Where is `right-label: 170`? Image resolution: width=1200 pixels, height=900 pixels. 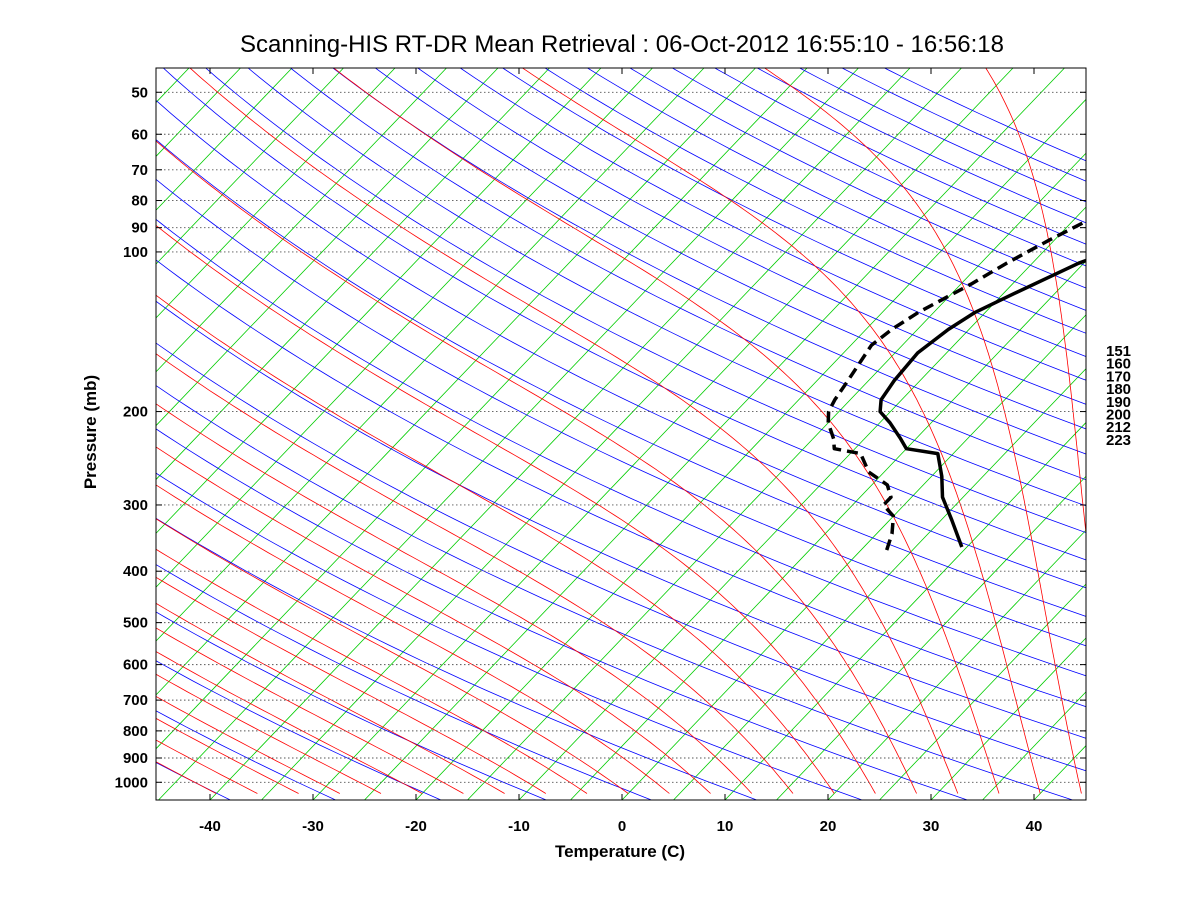
right-label: 170 is located at coordinates (1118, 376).